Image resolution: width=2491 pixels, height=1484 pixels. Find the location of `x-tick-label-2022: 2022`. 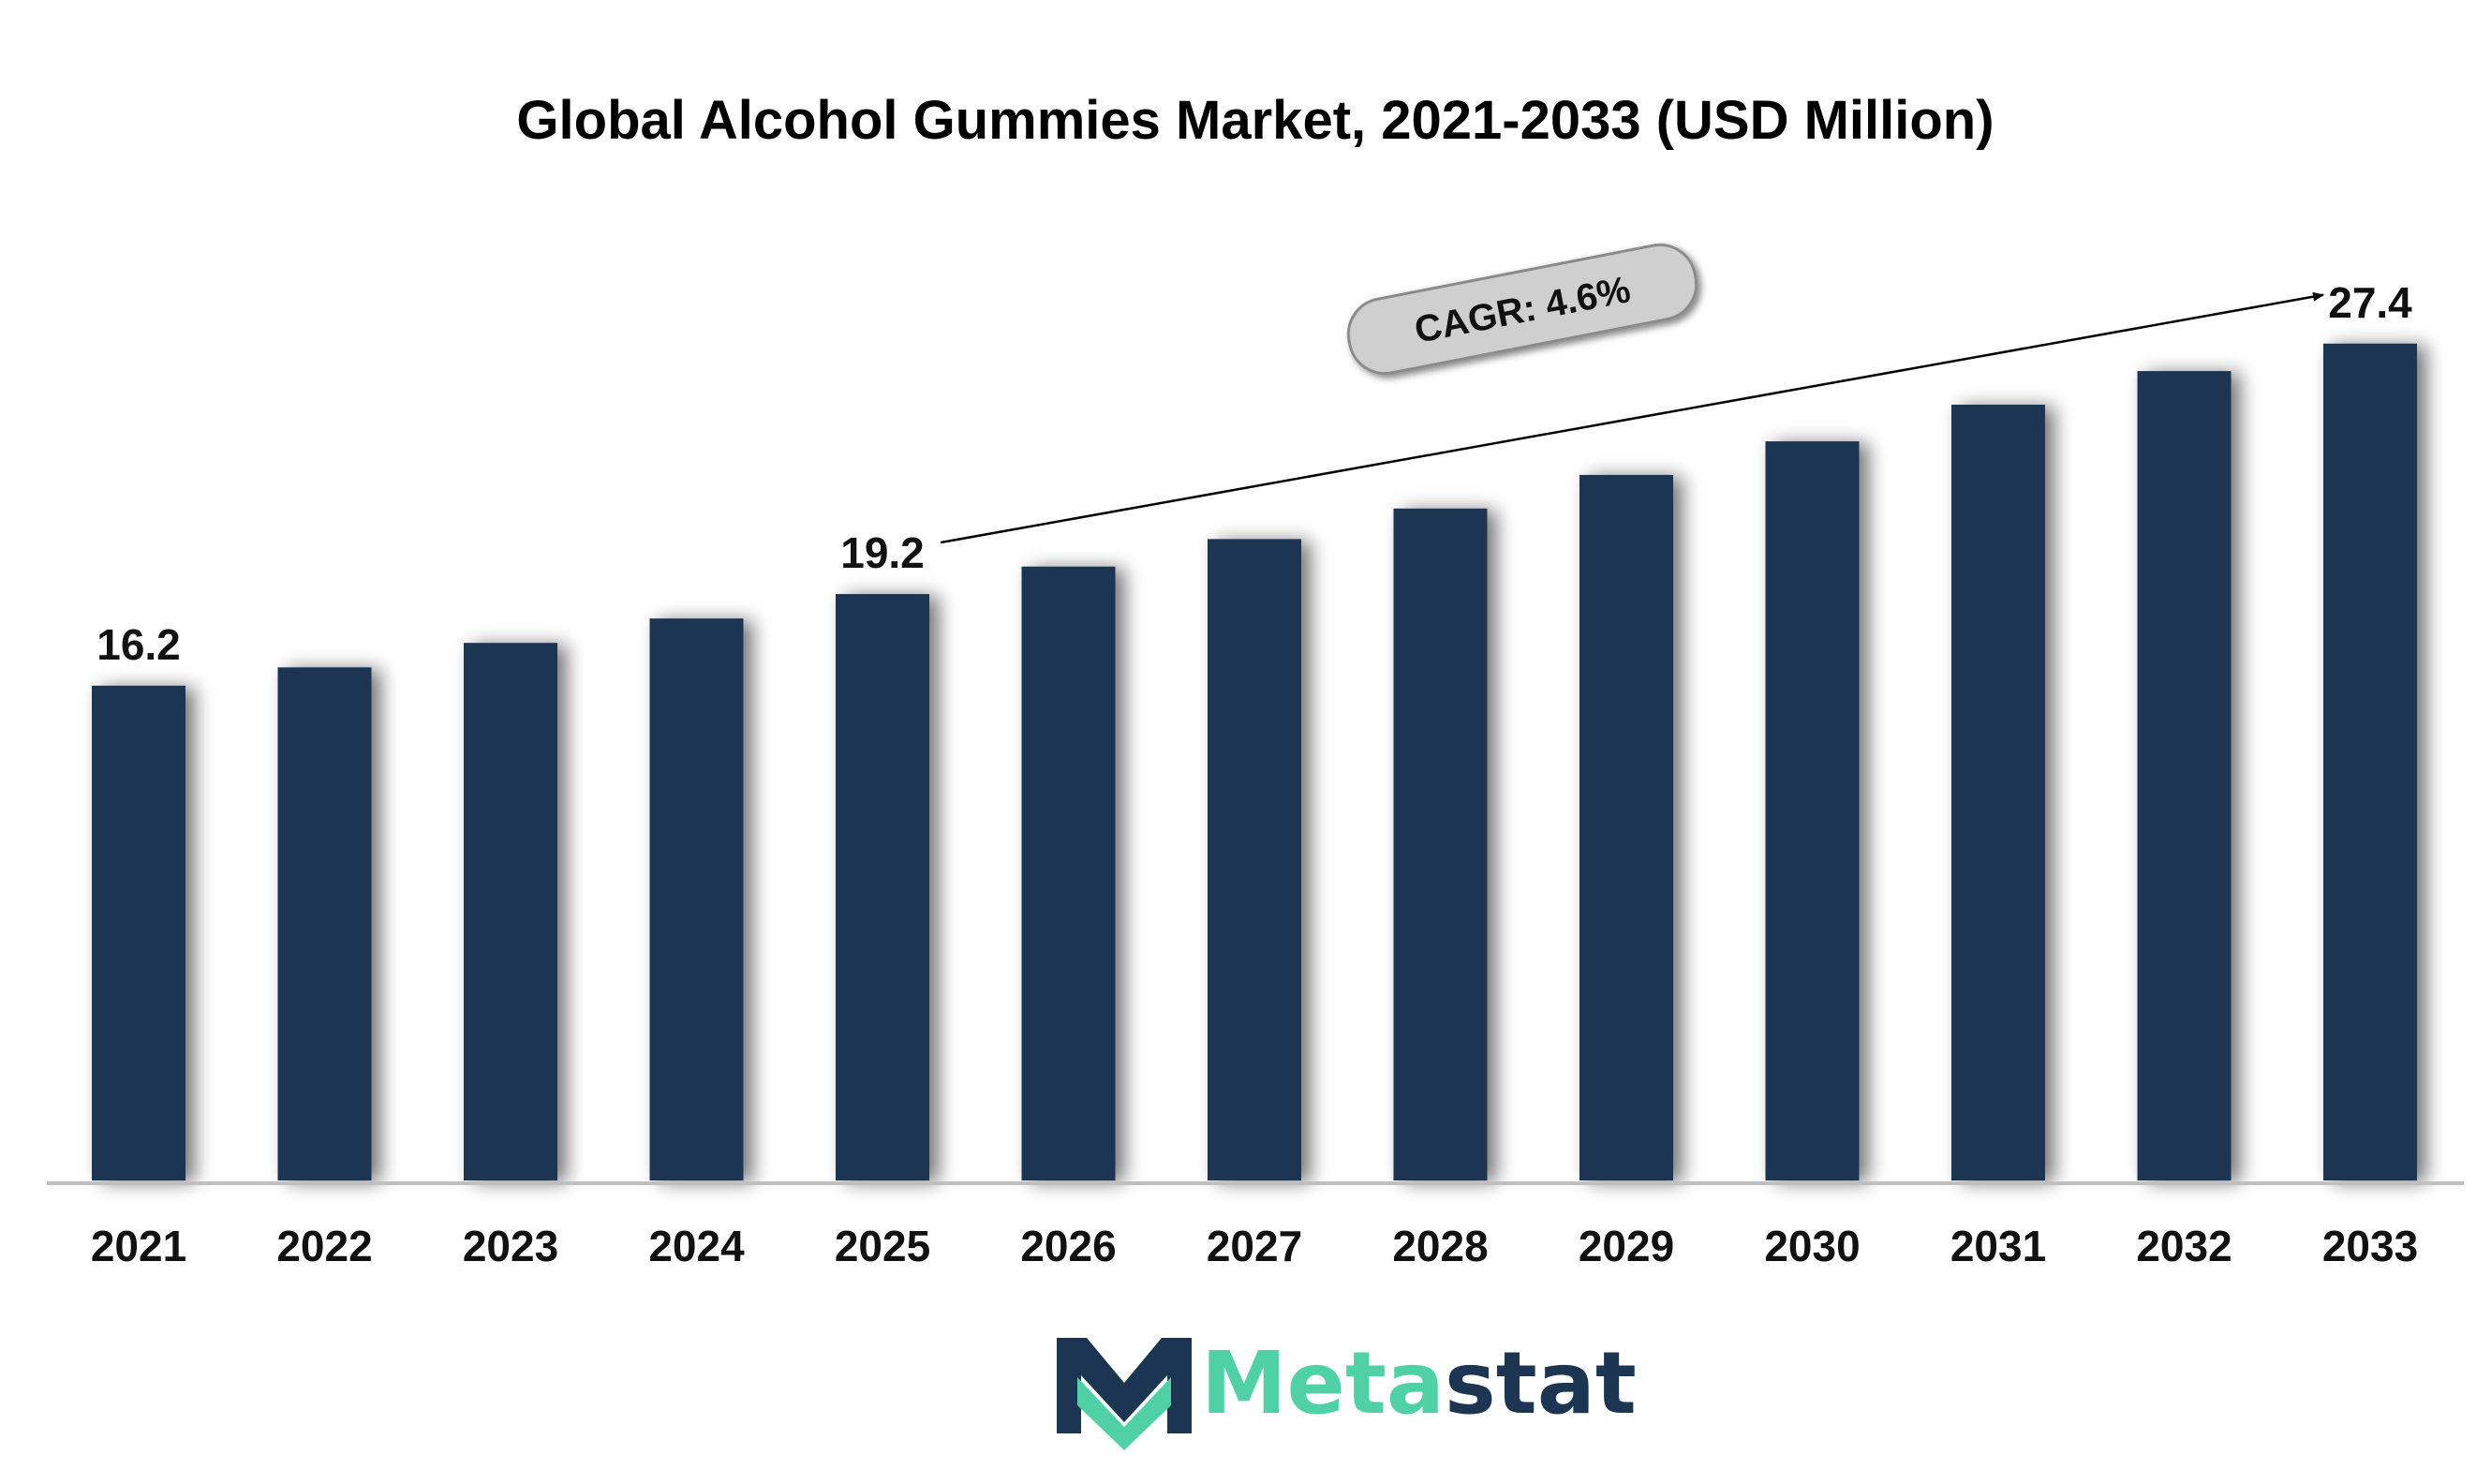

x-tick-label-2022: 2022 is located at coordinates (324, 1246).